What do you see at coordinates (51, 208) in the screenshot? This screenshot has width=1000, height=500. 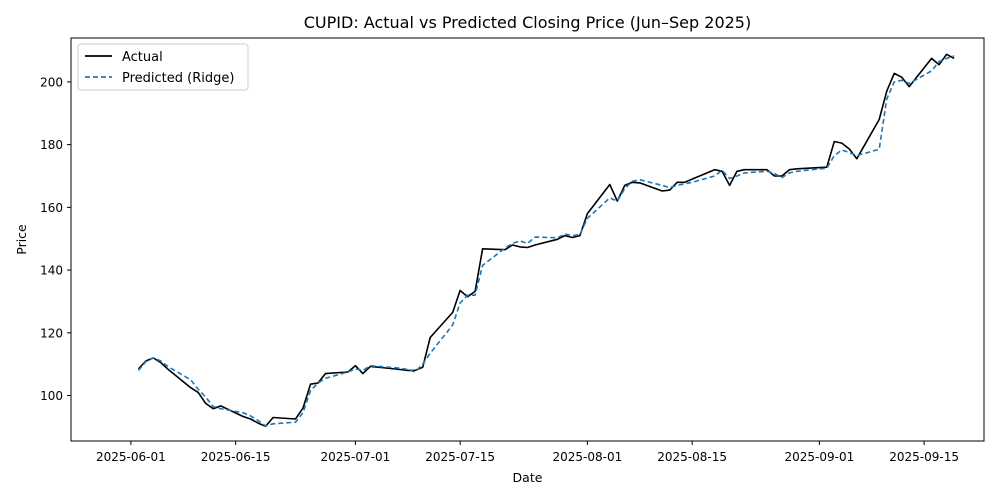 I see `y-tick-label: 160` at bounding box center [51, 208].